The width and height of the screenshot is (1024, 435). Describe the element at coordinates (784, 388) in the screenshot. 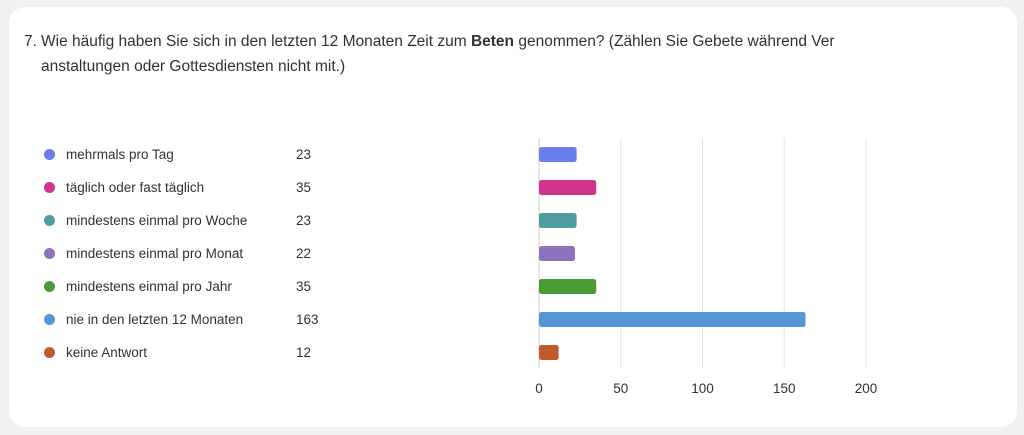

I see `x-tick-label: 150` at that location.